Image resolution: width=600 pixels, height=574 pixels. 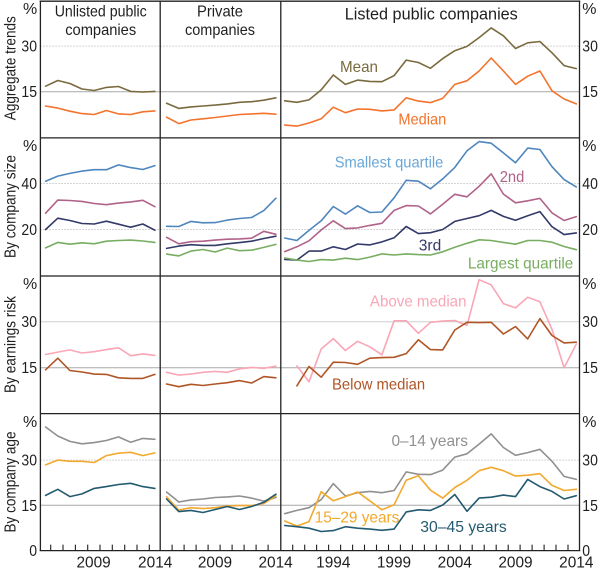 What do you see at coordinates (512, 177) in the screenshot?
I see `svg-text: 2nd` at bounding box center [512, 177].